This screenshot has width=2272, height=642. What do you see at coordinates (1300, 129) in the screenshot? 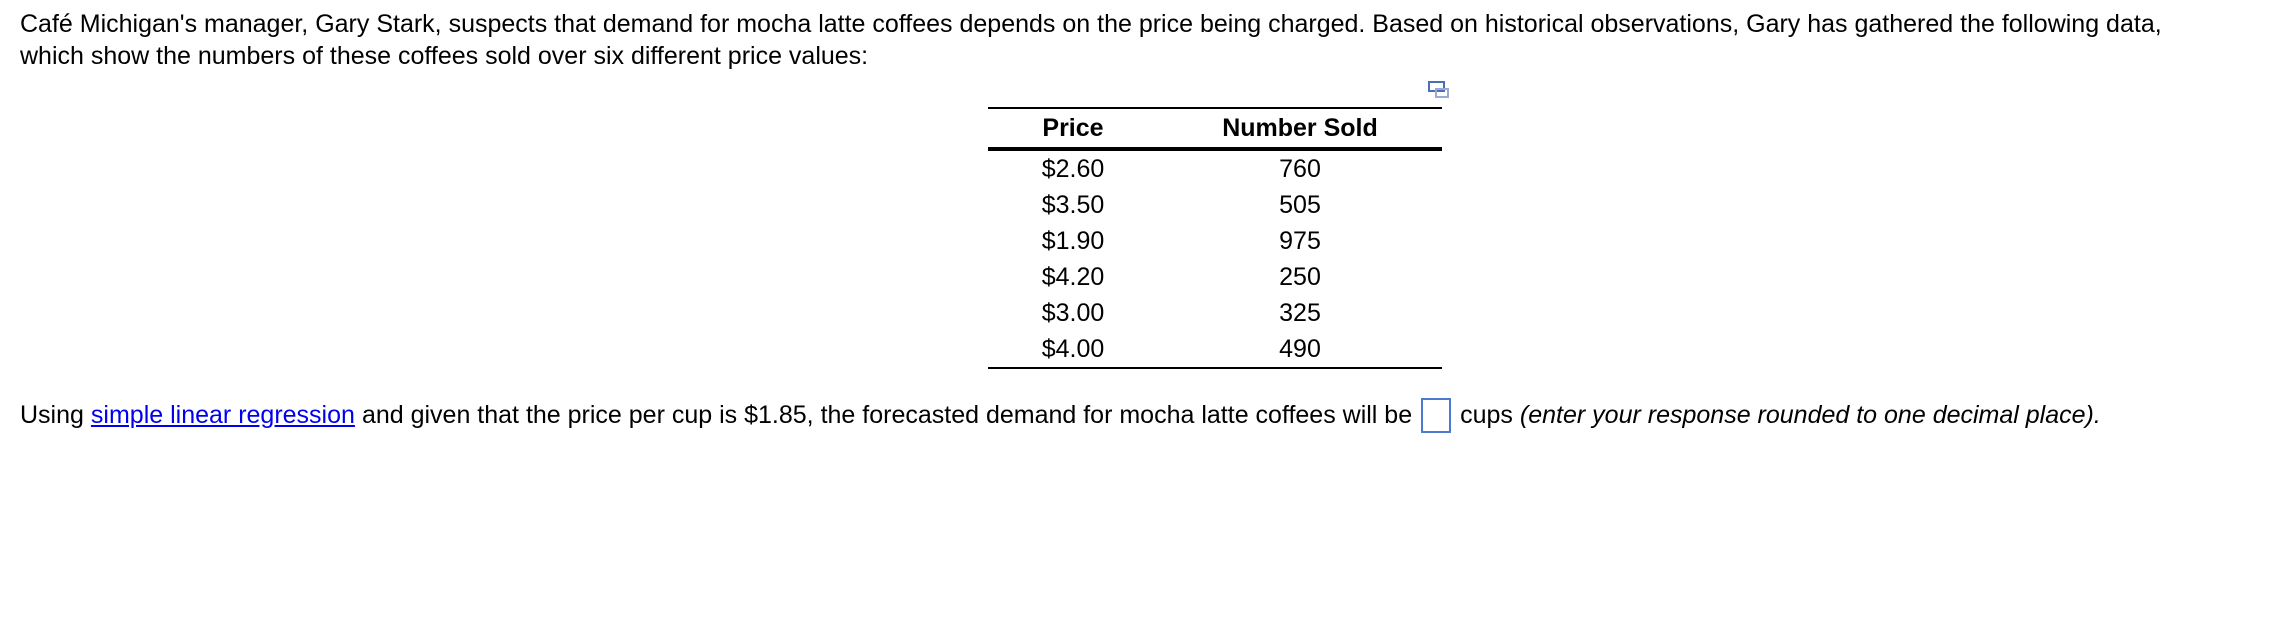
I see `header-cell: Number Sold` at bounding box center [1300, 129].